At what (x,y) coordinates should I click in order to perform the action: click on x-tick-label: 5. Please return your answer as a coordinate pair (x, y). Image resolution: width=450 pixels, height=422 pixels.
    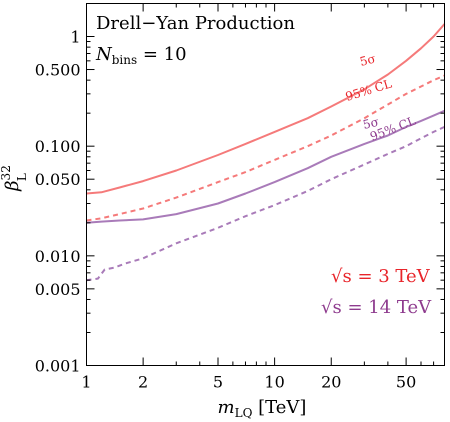
    Looking at the image, I should click on (218, 382).